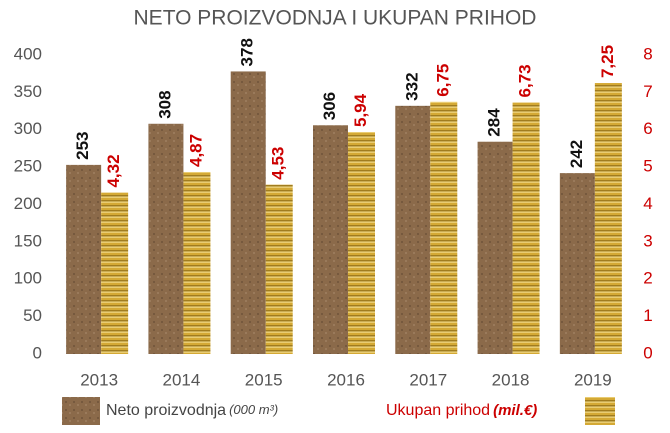 Image resolution: width=670 pixels, height=433 pixels. What do you see at coordinates (28, 91) in the screenshot?
I see `y-tick-label: 350` at bounding box center [28, 91].